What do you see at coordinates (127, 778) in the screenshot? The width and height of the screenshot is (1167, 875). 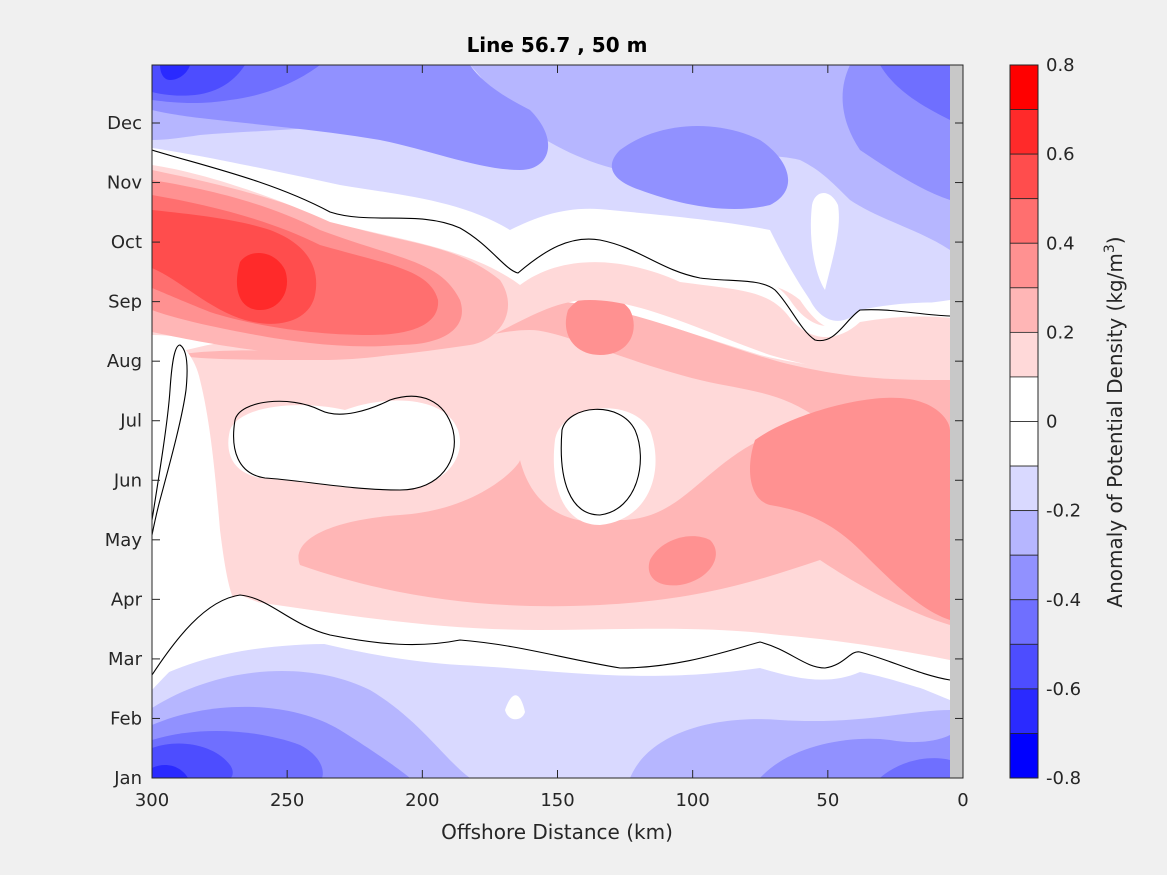 I see `y-tick-label: Jan` at bounding box center [127, 778].